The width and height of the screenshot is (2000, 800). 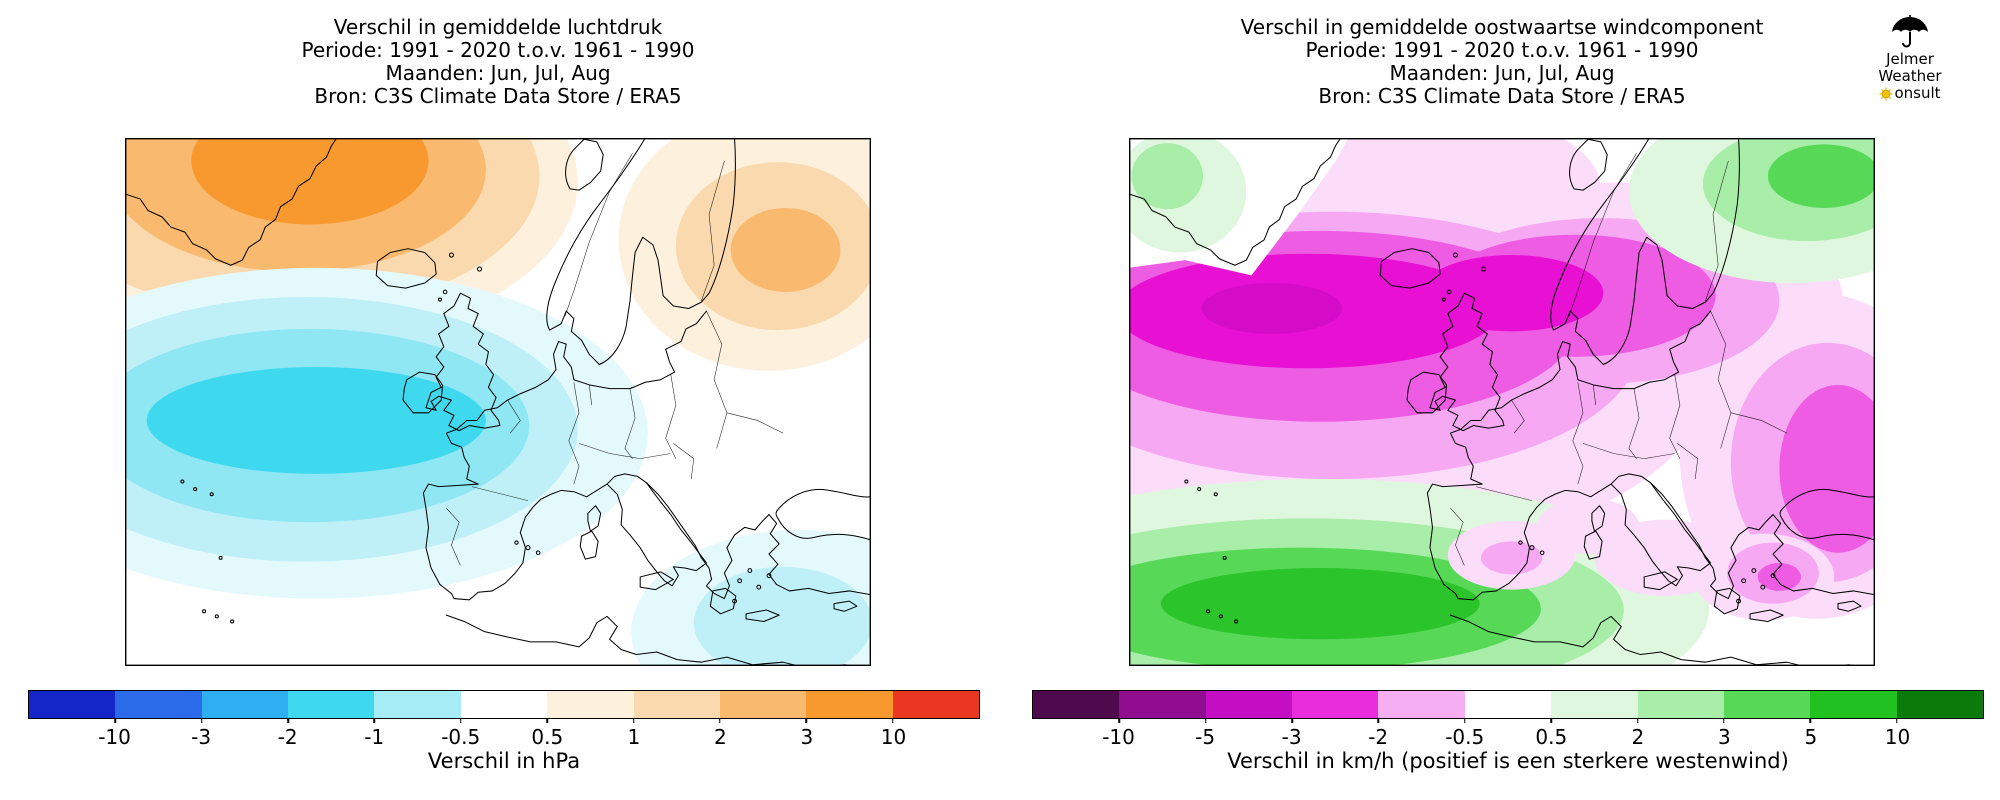 What do you see at coordinates (1502, 73) in the screenshot?
I see `wind-title-line3: Maanden: Jun, Jul, Aug` at bounding box center [1502, 73].